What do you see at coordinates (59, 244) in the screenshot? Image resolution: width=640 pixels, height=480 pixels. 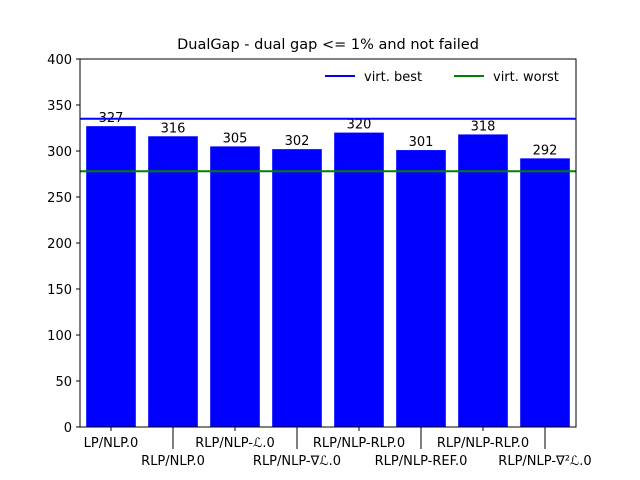 I see `y-tick-label: 200` at bounding box center [59, 244].